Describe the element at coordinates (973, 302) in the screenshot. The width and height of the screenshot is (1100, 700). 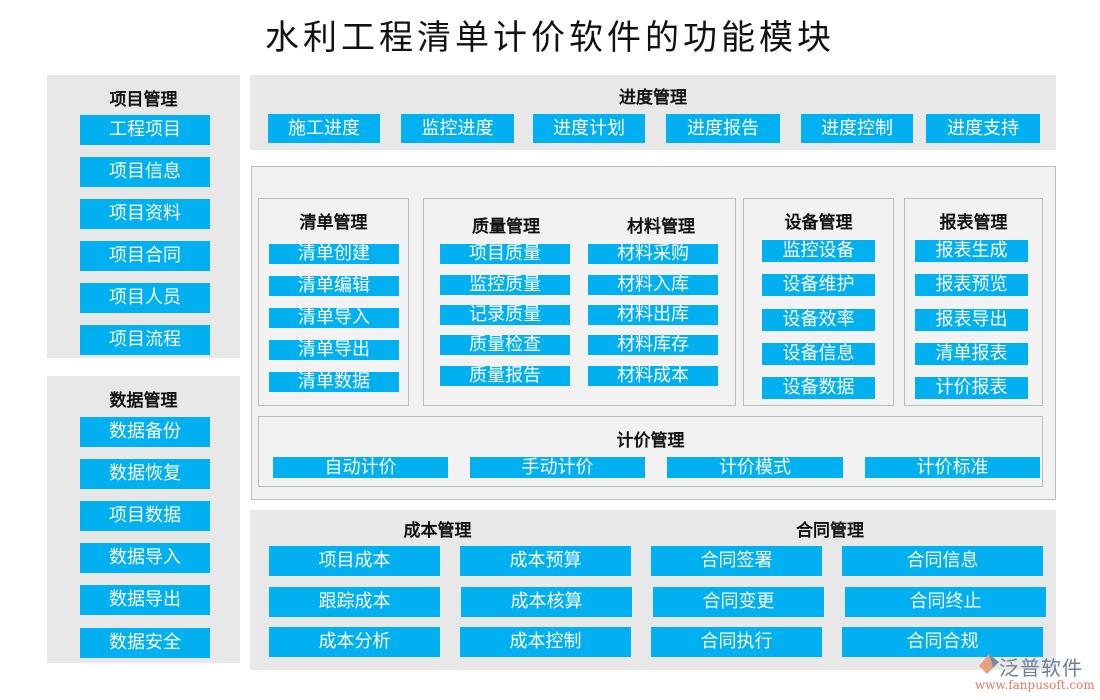
I see `report-box: 报表管理` at that location.